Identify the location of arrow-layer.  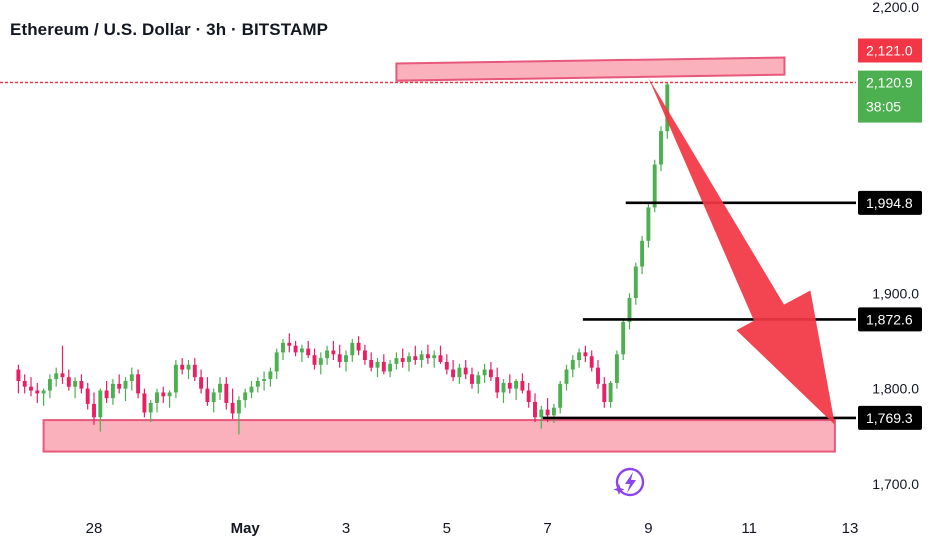
(741, 251).